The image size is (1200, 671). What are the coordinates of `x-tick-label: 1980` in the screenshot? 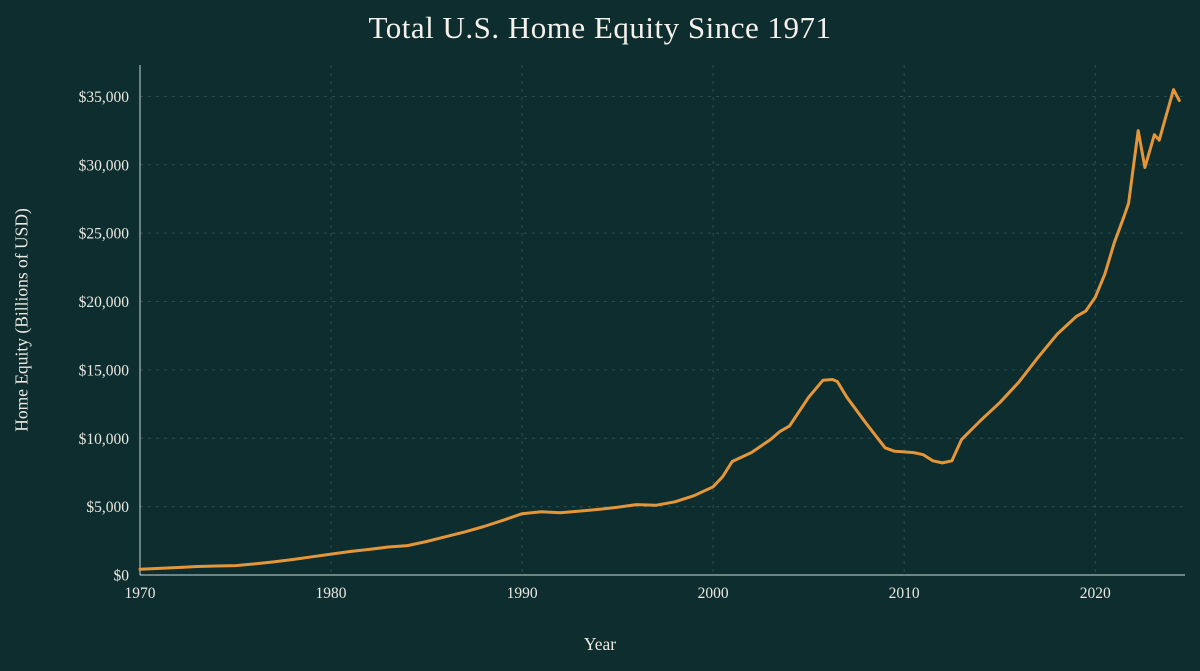 It's located at (331, 593).